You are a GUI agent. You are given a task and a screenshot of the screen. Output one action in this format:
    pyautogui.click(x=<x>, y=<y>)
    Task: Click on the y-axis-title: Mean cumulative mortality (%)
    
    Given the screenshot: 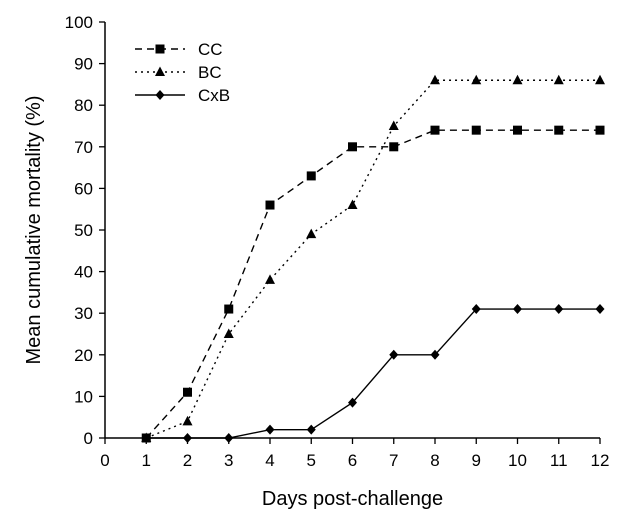 What is the action you would take?
    pyautogui.click(x=34, y=230)
    